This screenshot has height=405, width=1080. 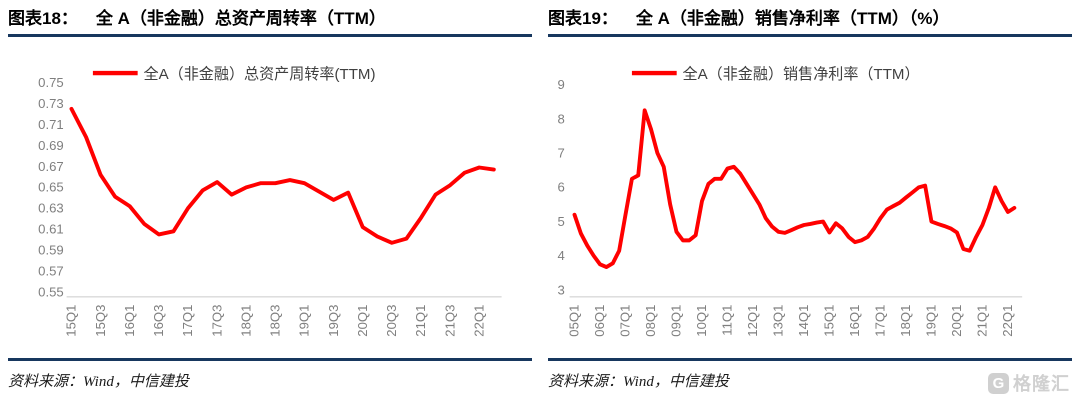 I want to click on x-tick-label: 05Q1, so click(x=574, y=321).